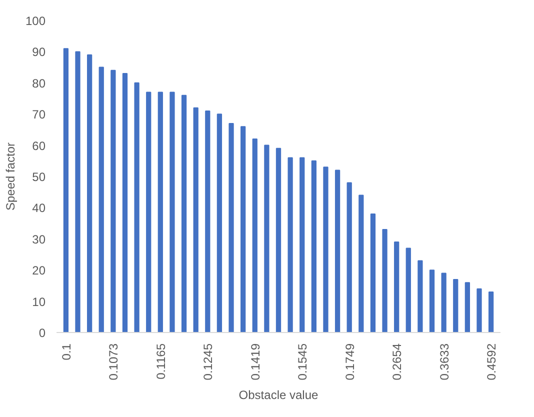 The height and width of the screenshot is (417, 534). Describe the element at coordinates (397, 361) in the screenshot. I see `x-tick-label: 0.2654` at that location.